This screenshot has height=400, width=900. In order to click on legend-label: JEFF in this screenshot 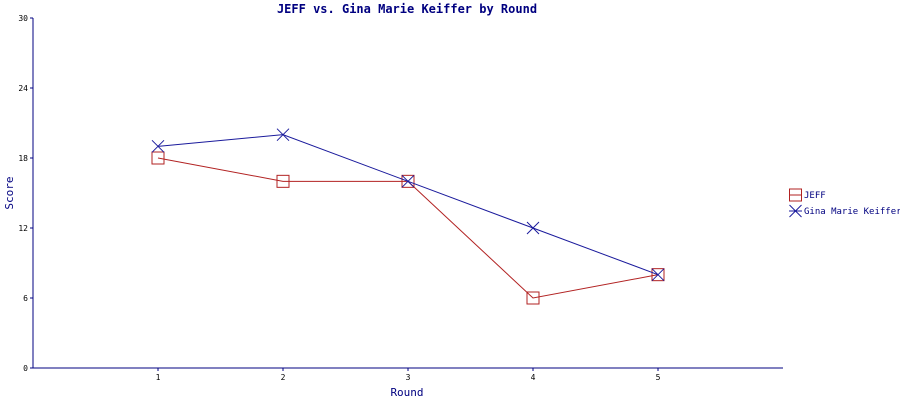, I will do `click(815, 196)`.